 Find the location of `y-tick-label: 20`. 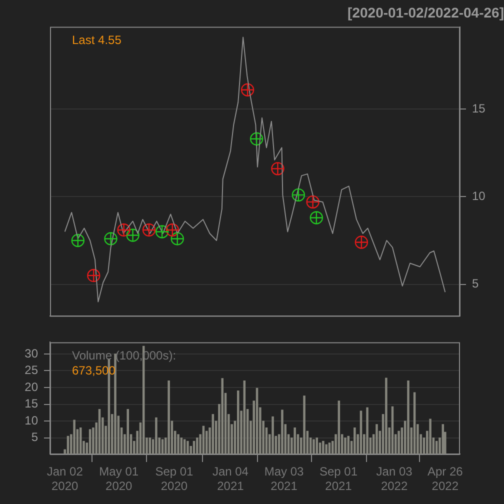

y-tick-label: 20 is located at coordinates (31, 387).